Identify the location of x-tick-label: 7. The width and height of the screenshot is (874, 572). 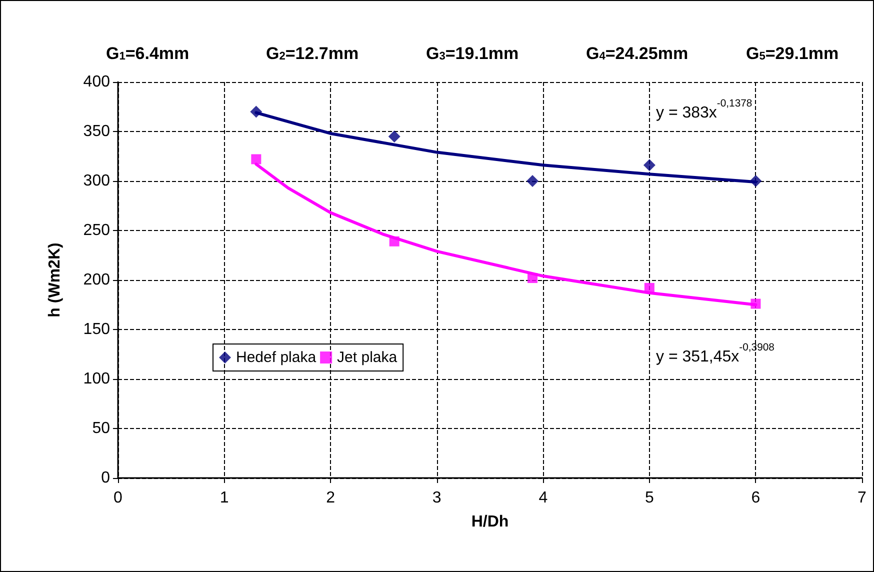
(862, 498).